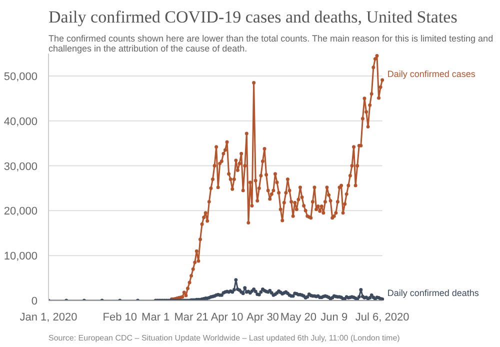 The image size is (500, 347). I want to click on y-tick-label: 10,000, so click(21, 256).